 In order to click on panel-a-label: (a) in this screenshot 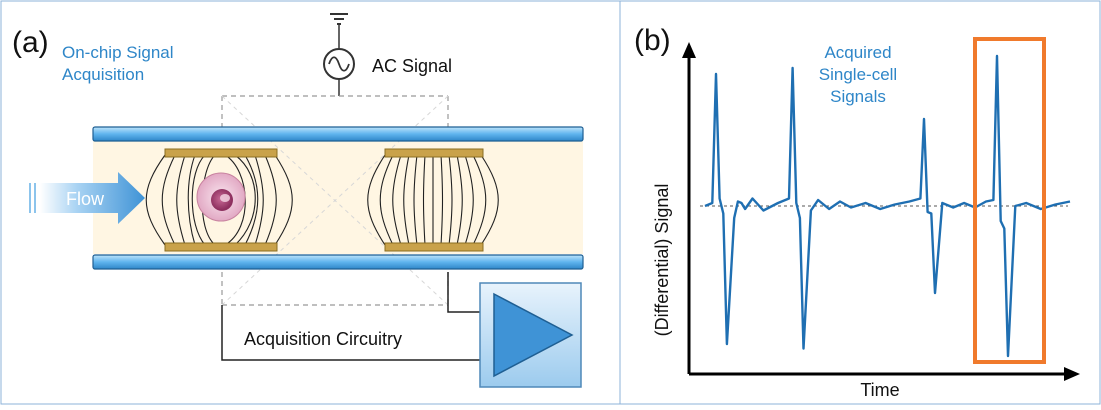, I will do `click(30, 42)`.